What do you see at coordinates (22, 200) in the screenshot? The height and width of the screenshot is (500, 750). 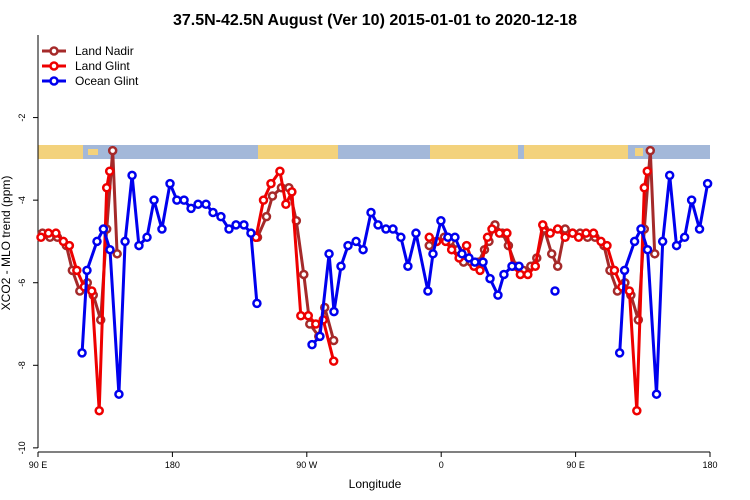 I see `y-tick-label: -4` at bounding box center [22, 200].